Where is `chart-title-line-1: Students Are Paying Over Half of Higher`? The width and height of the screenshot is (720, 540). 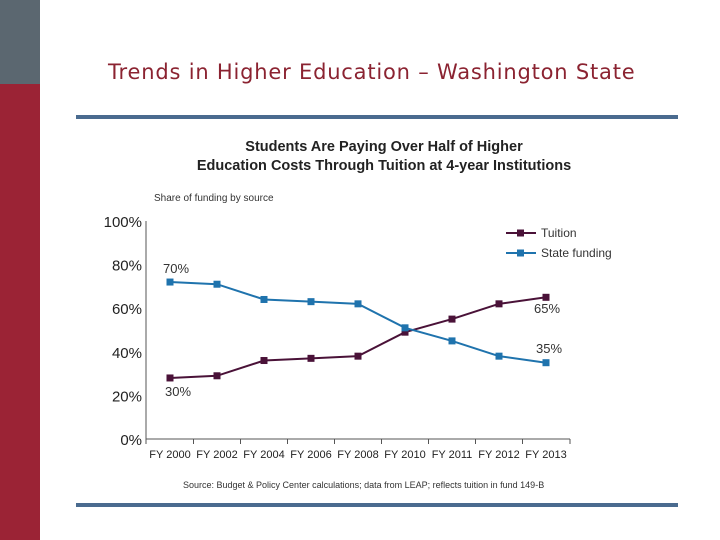 chart-title-line-1: Students Are Paying Over Half of Higher is located at coordinates (384, 147).